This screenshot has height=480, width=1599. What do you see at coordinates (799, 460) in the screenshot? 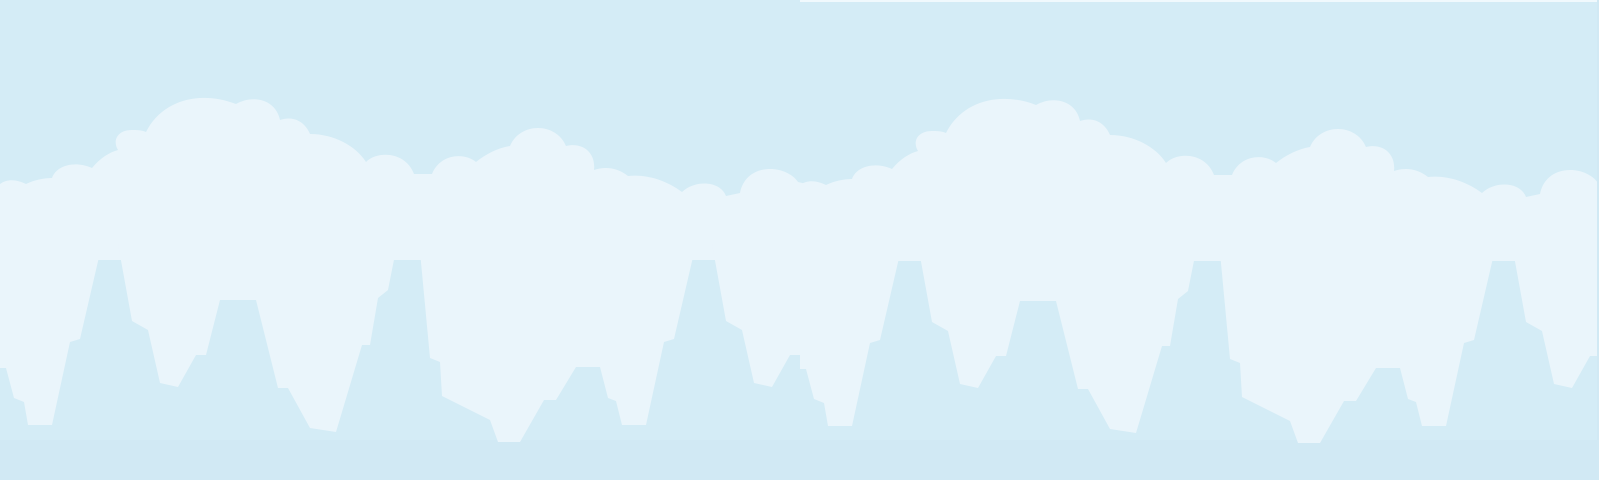
I see `ground-layer` at bounding box center [799, 460].